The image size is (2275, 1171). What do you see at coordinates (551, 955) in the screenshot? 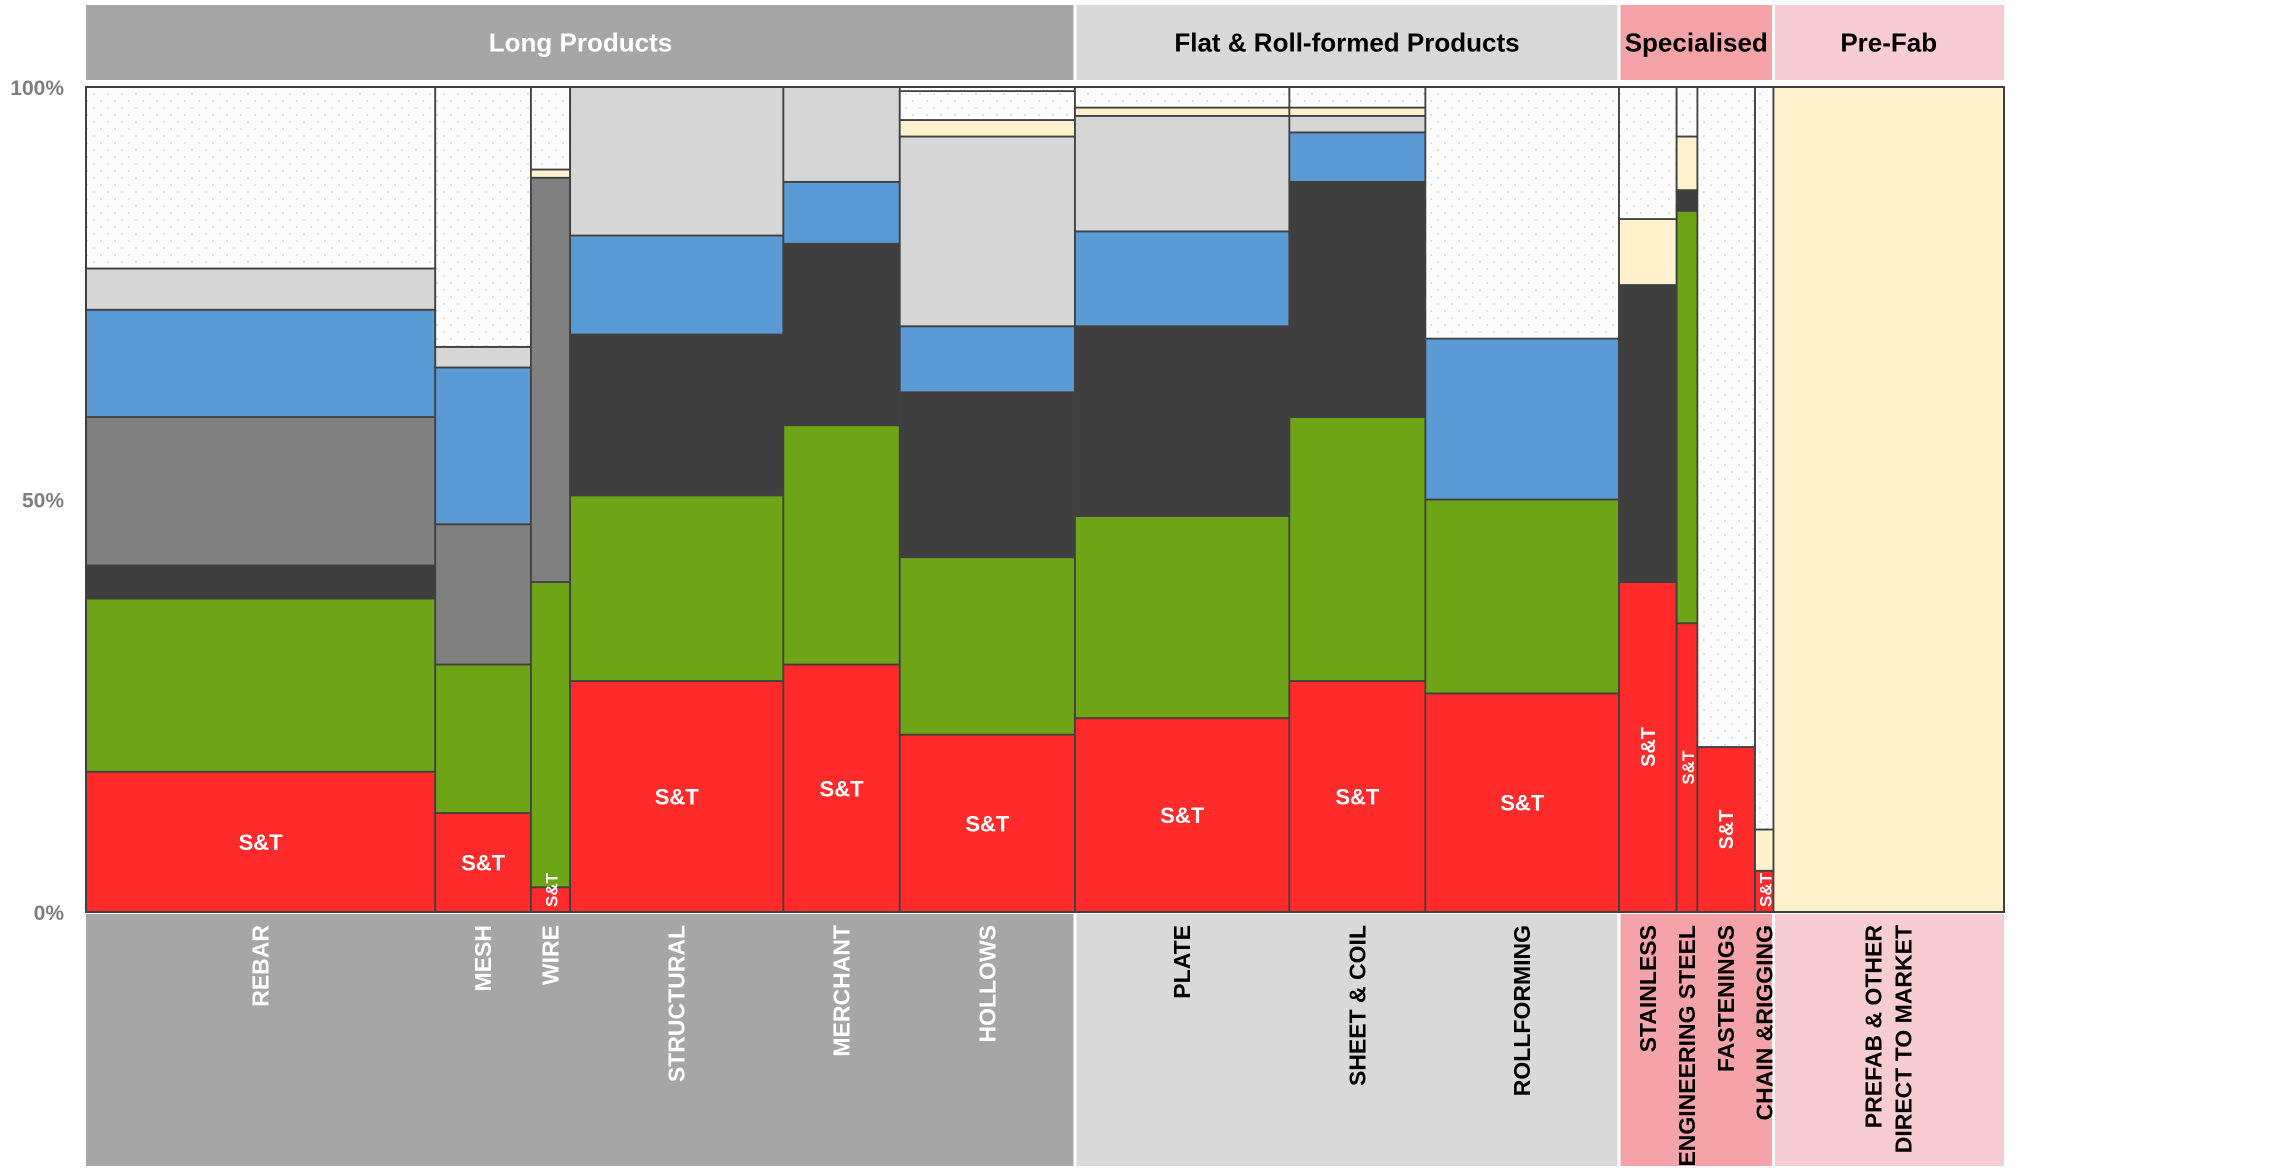
I see `category-label-line: WIRE` at bounding box center [551, 955].